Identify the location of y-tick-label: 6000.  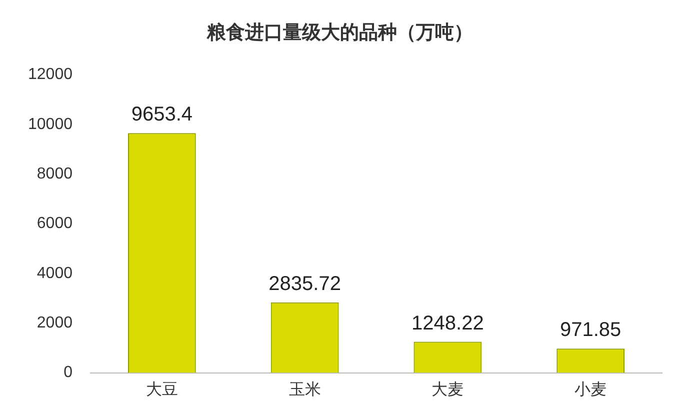
(54, 223).